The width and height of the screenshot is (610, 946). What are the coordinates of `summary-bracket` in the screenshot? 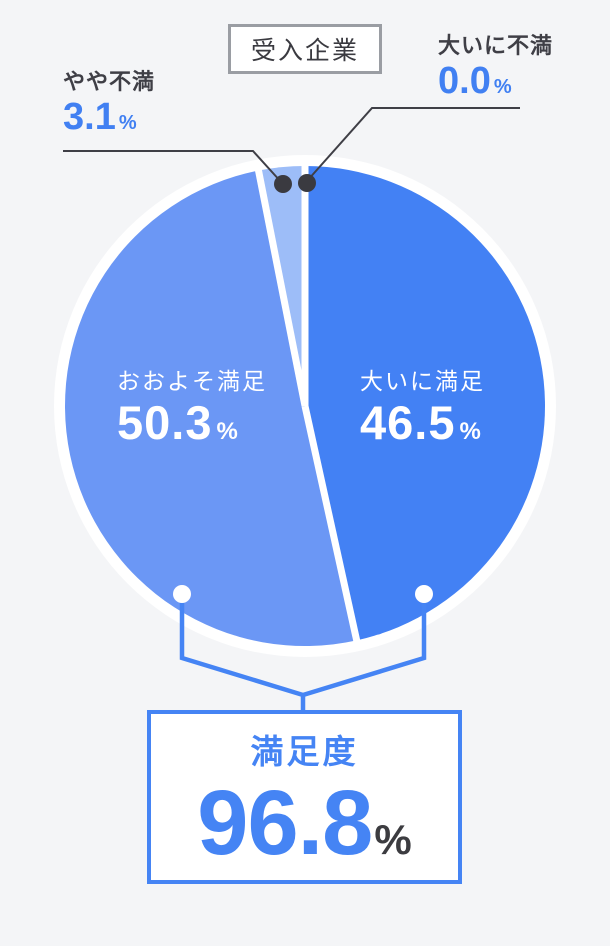 It's located at (303, 653).